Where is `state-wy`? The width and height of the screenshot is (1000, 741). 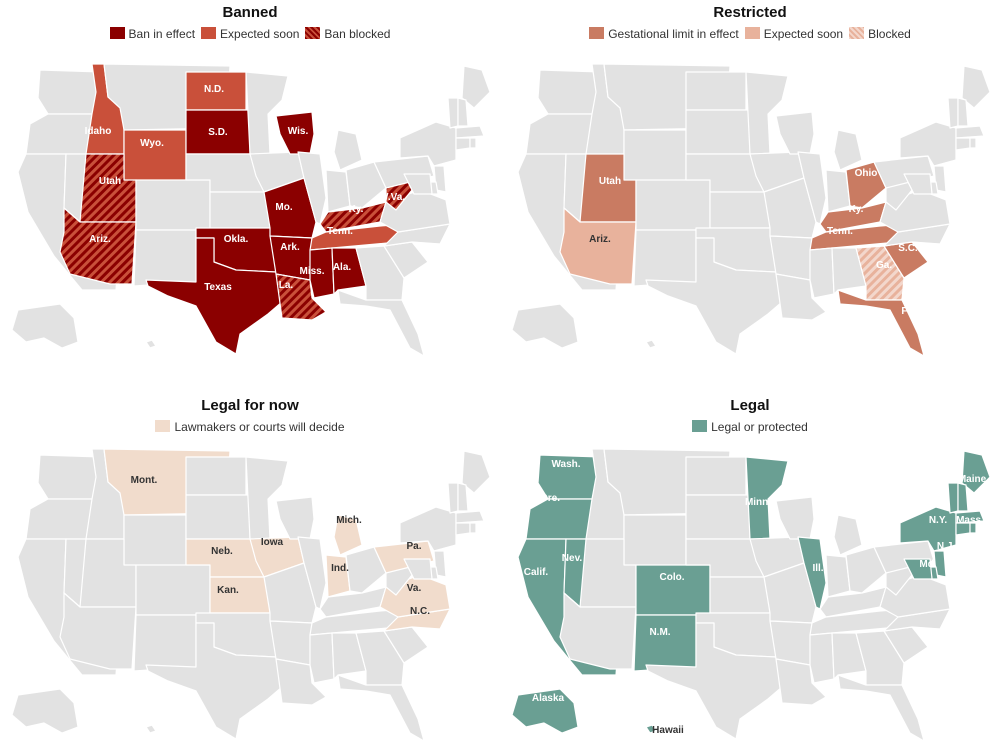
state-wy is located at coordinates (155, 541).